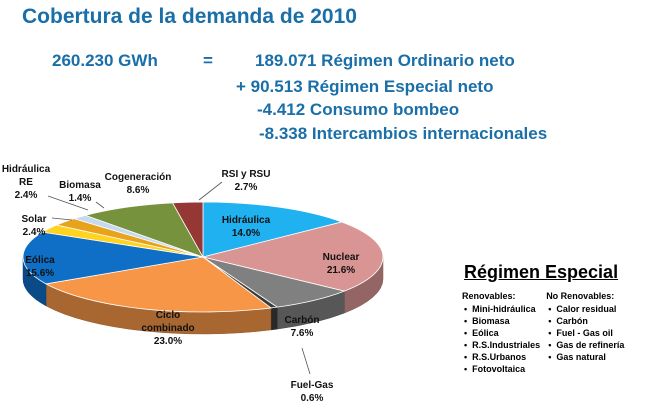 The width and height of the screenshot is (645, 413). What do you see at coordinates (385, 60) in the screenshot?
I see `equation-line-ordinario: 189.071 Régimen Ordinario neto` at bounding box center [385, 60].